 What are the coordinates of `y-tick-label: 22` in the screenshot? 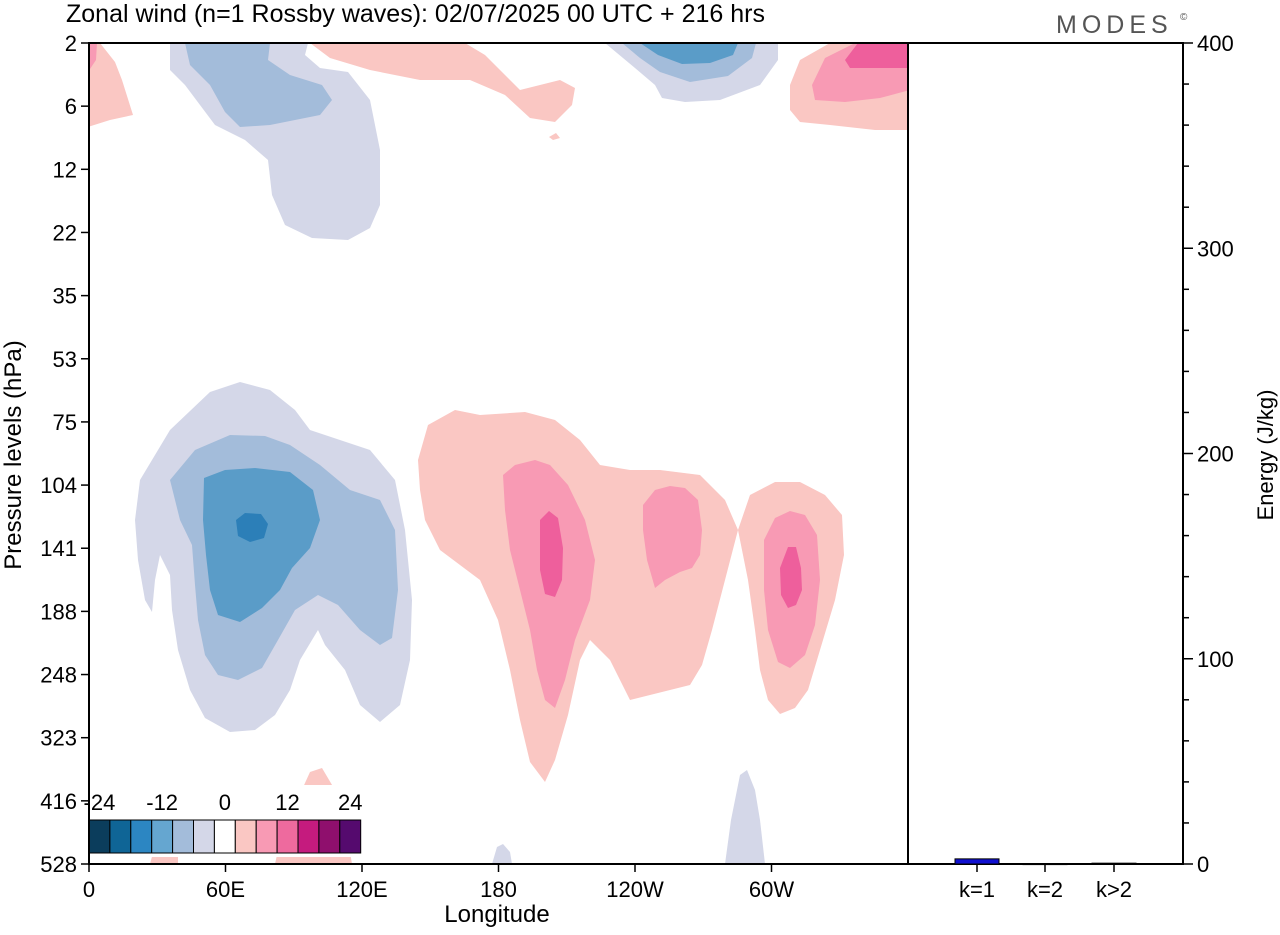 It's located at (65, 232).